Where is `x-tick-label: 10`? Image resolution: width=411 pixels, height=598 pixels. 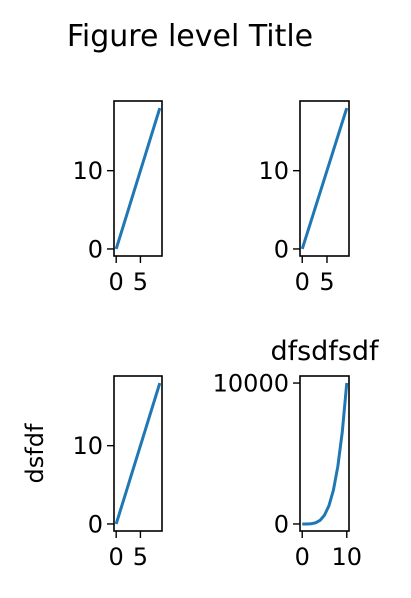 x-tick-label: 10 is located at coordinates (346, 557).